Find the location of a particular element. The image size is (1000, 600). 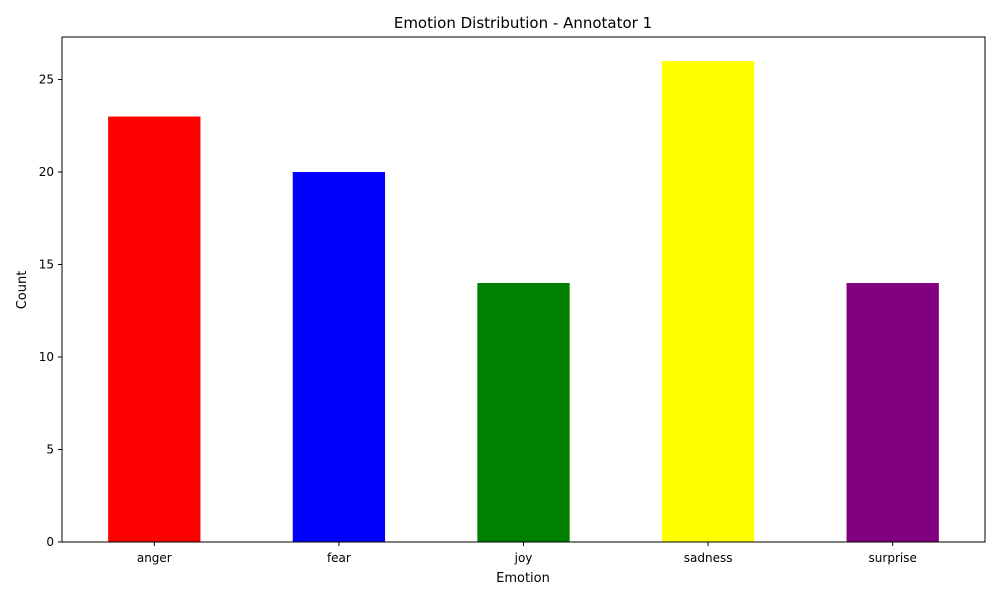

y-tick-label: 10 is located at coordinates (46, 357).